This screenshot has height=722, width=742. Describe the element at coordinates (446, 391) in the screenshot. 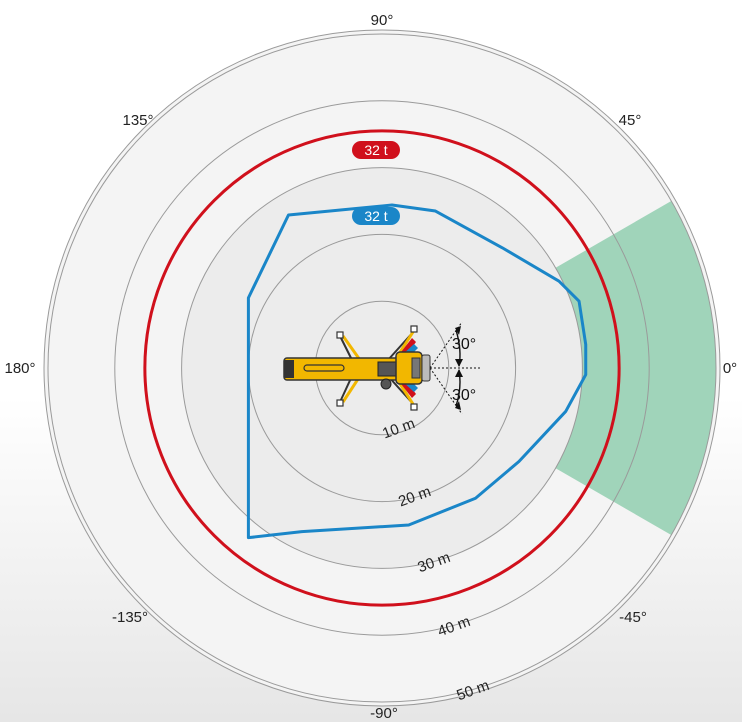

I see `sector-lower-dotted-line` at that location.